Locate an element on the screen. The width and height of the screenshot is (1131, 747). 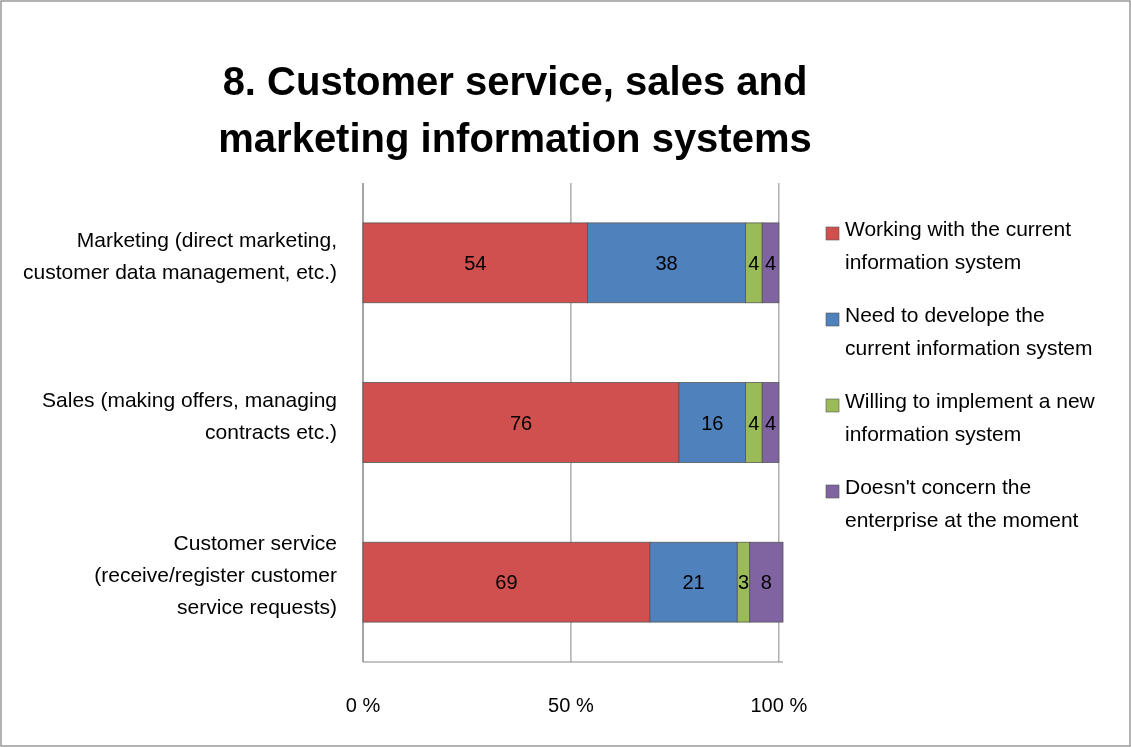
data-label: 38 is located at coordinates (666, 262).